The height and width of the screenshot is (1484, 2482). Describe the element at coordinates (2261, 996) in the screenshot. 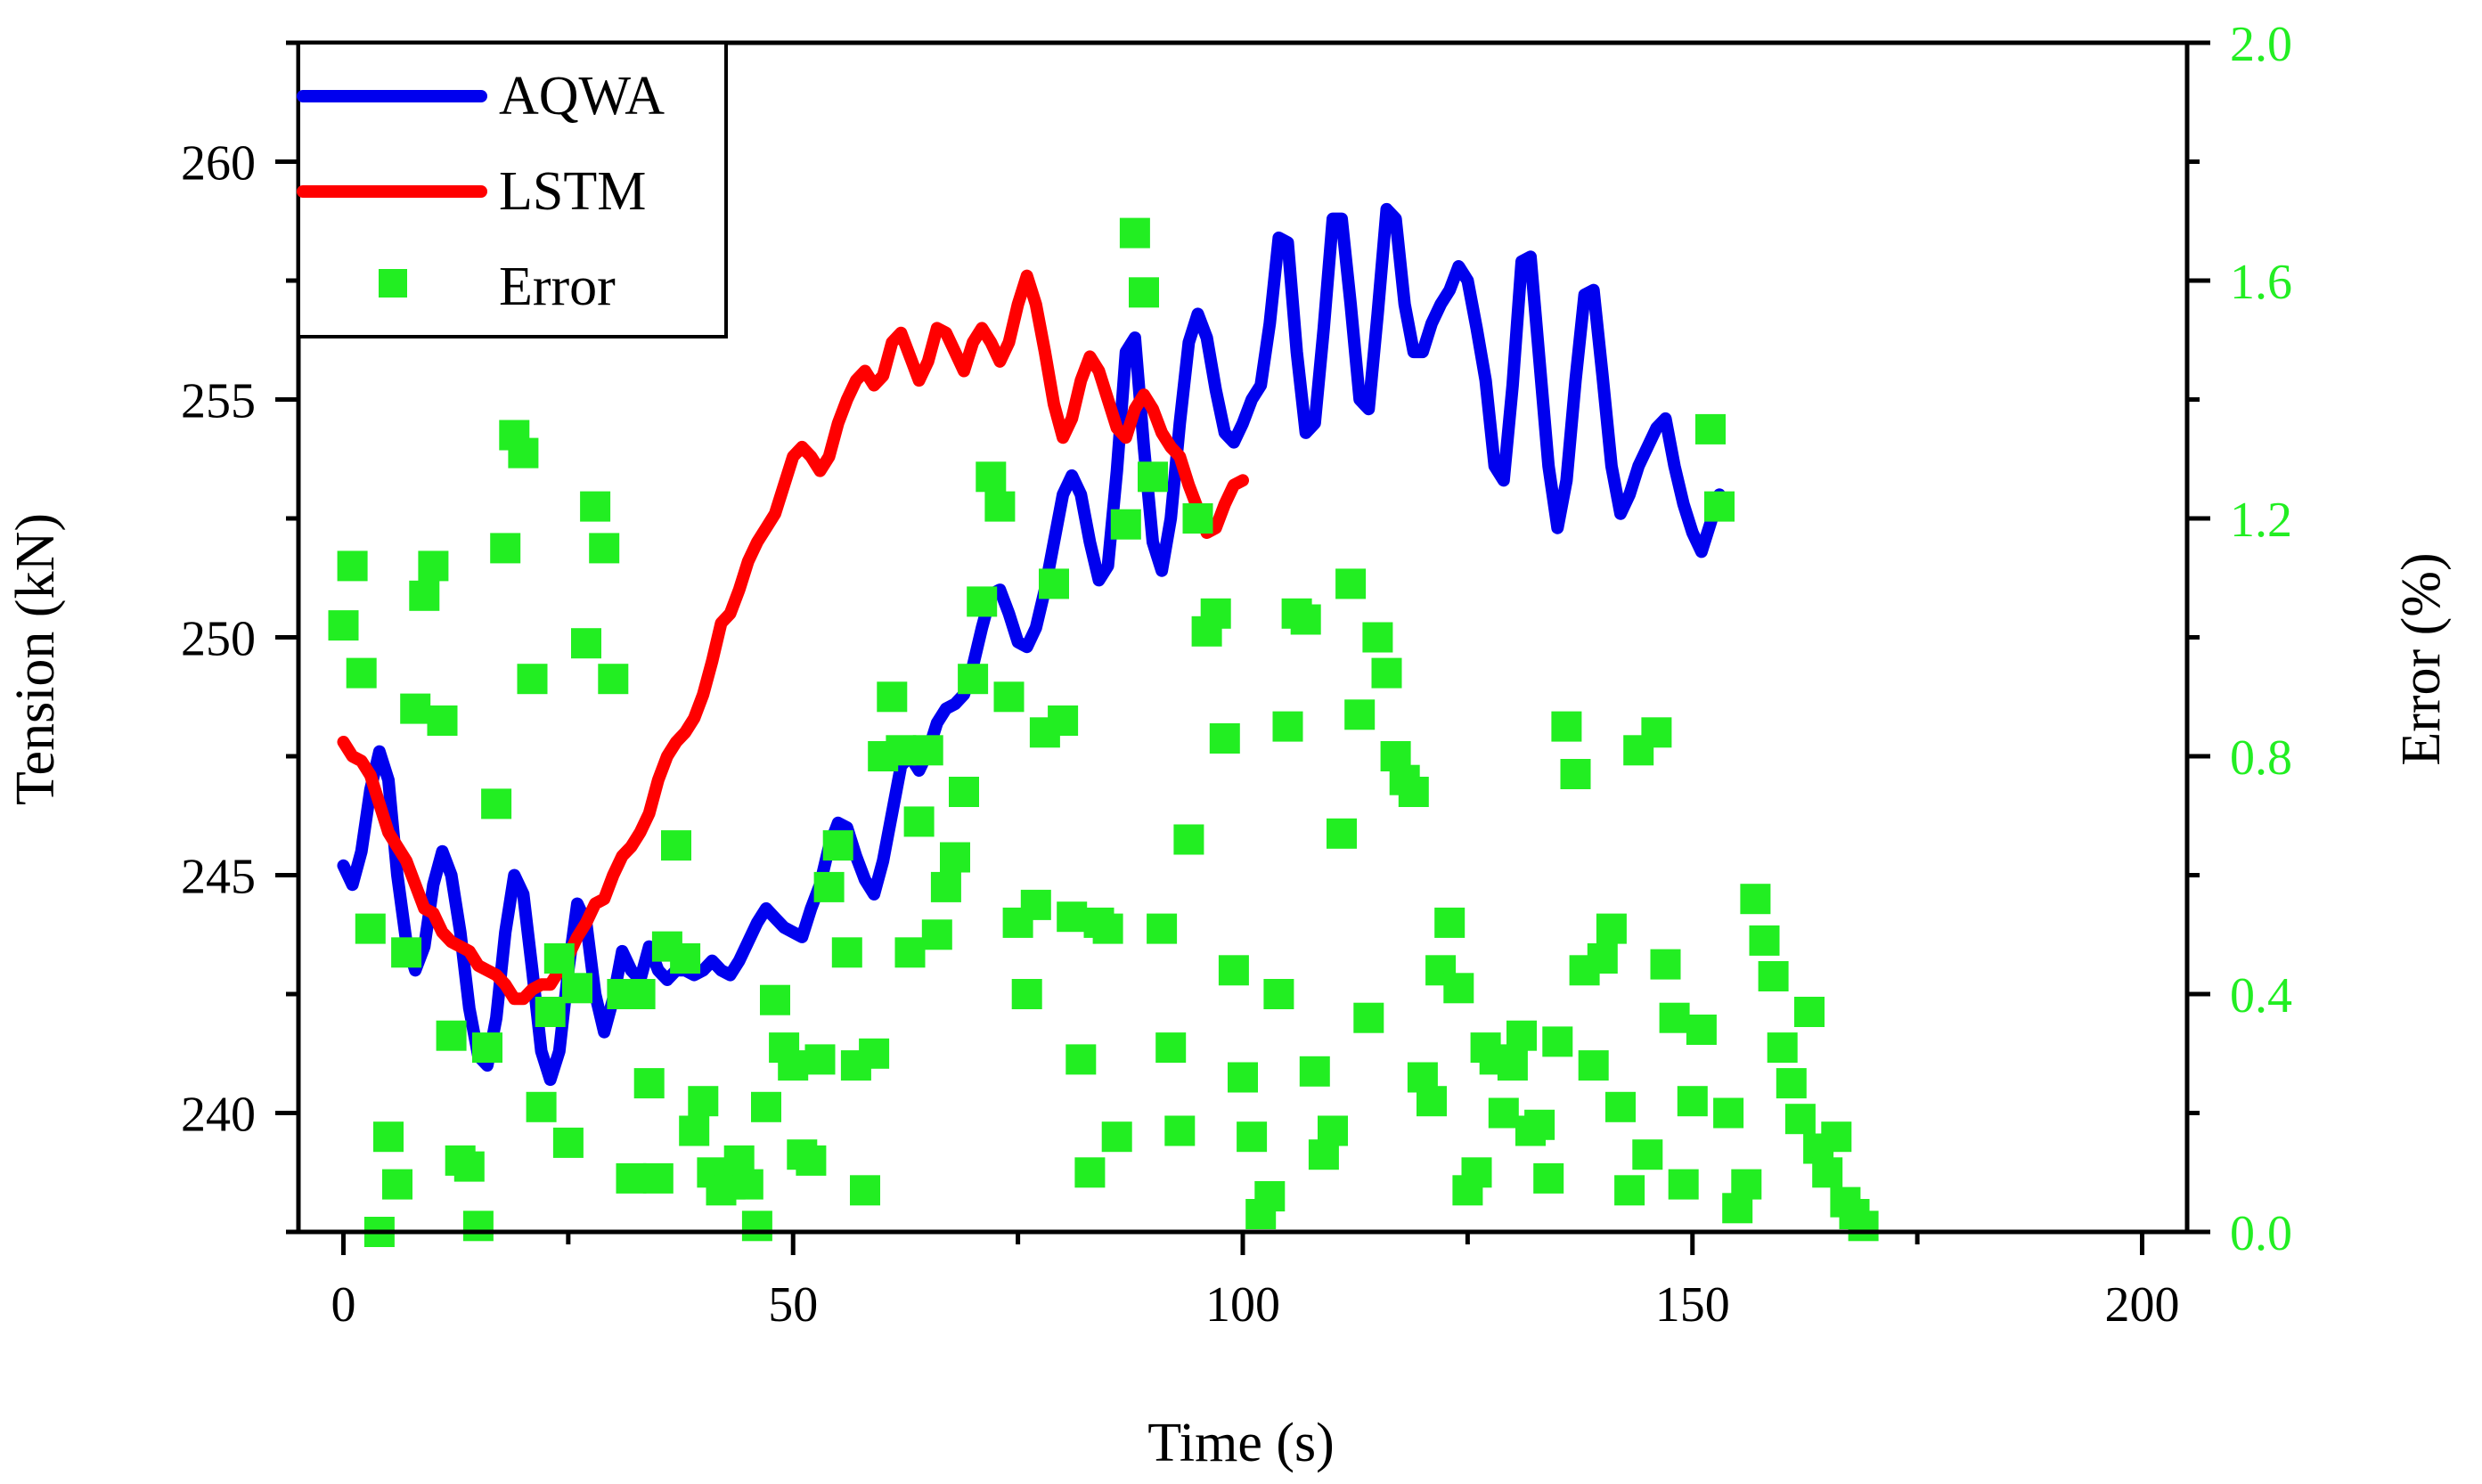

I see `y2-tick-label: 0.4` at that location.